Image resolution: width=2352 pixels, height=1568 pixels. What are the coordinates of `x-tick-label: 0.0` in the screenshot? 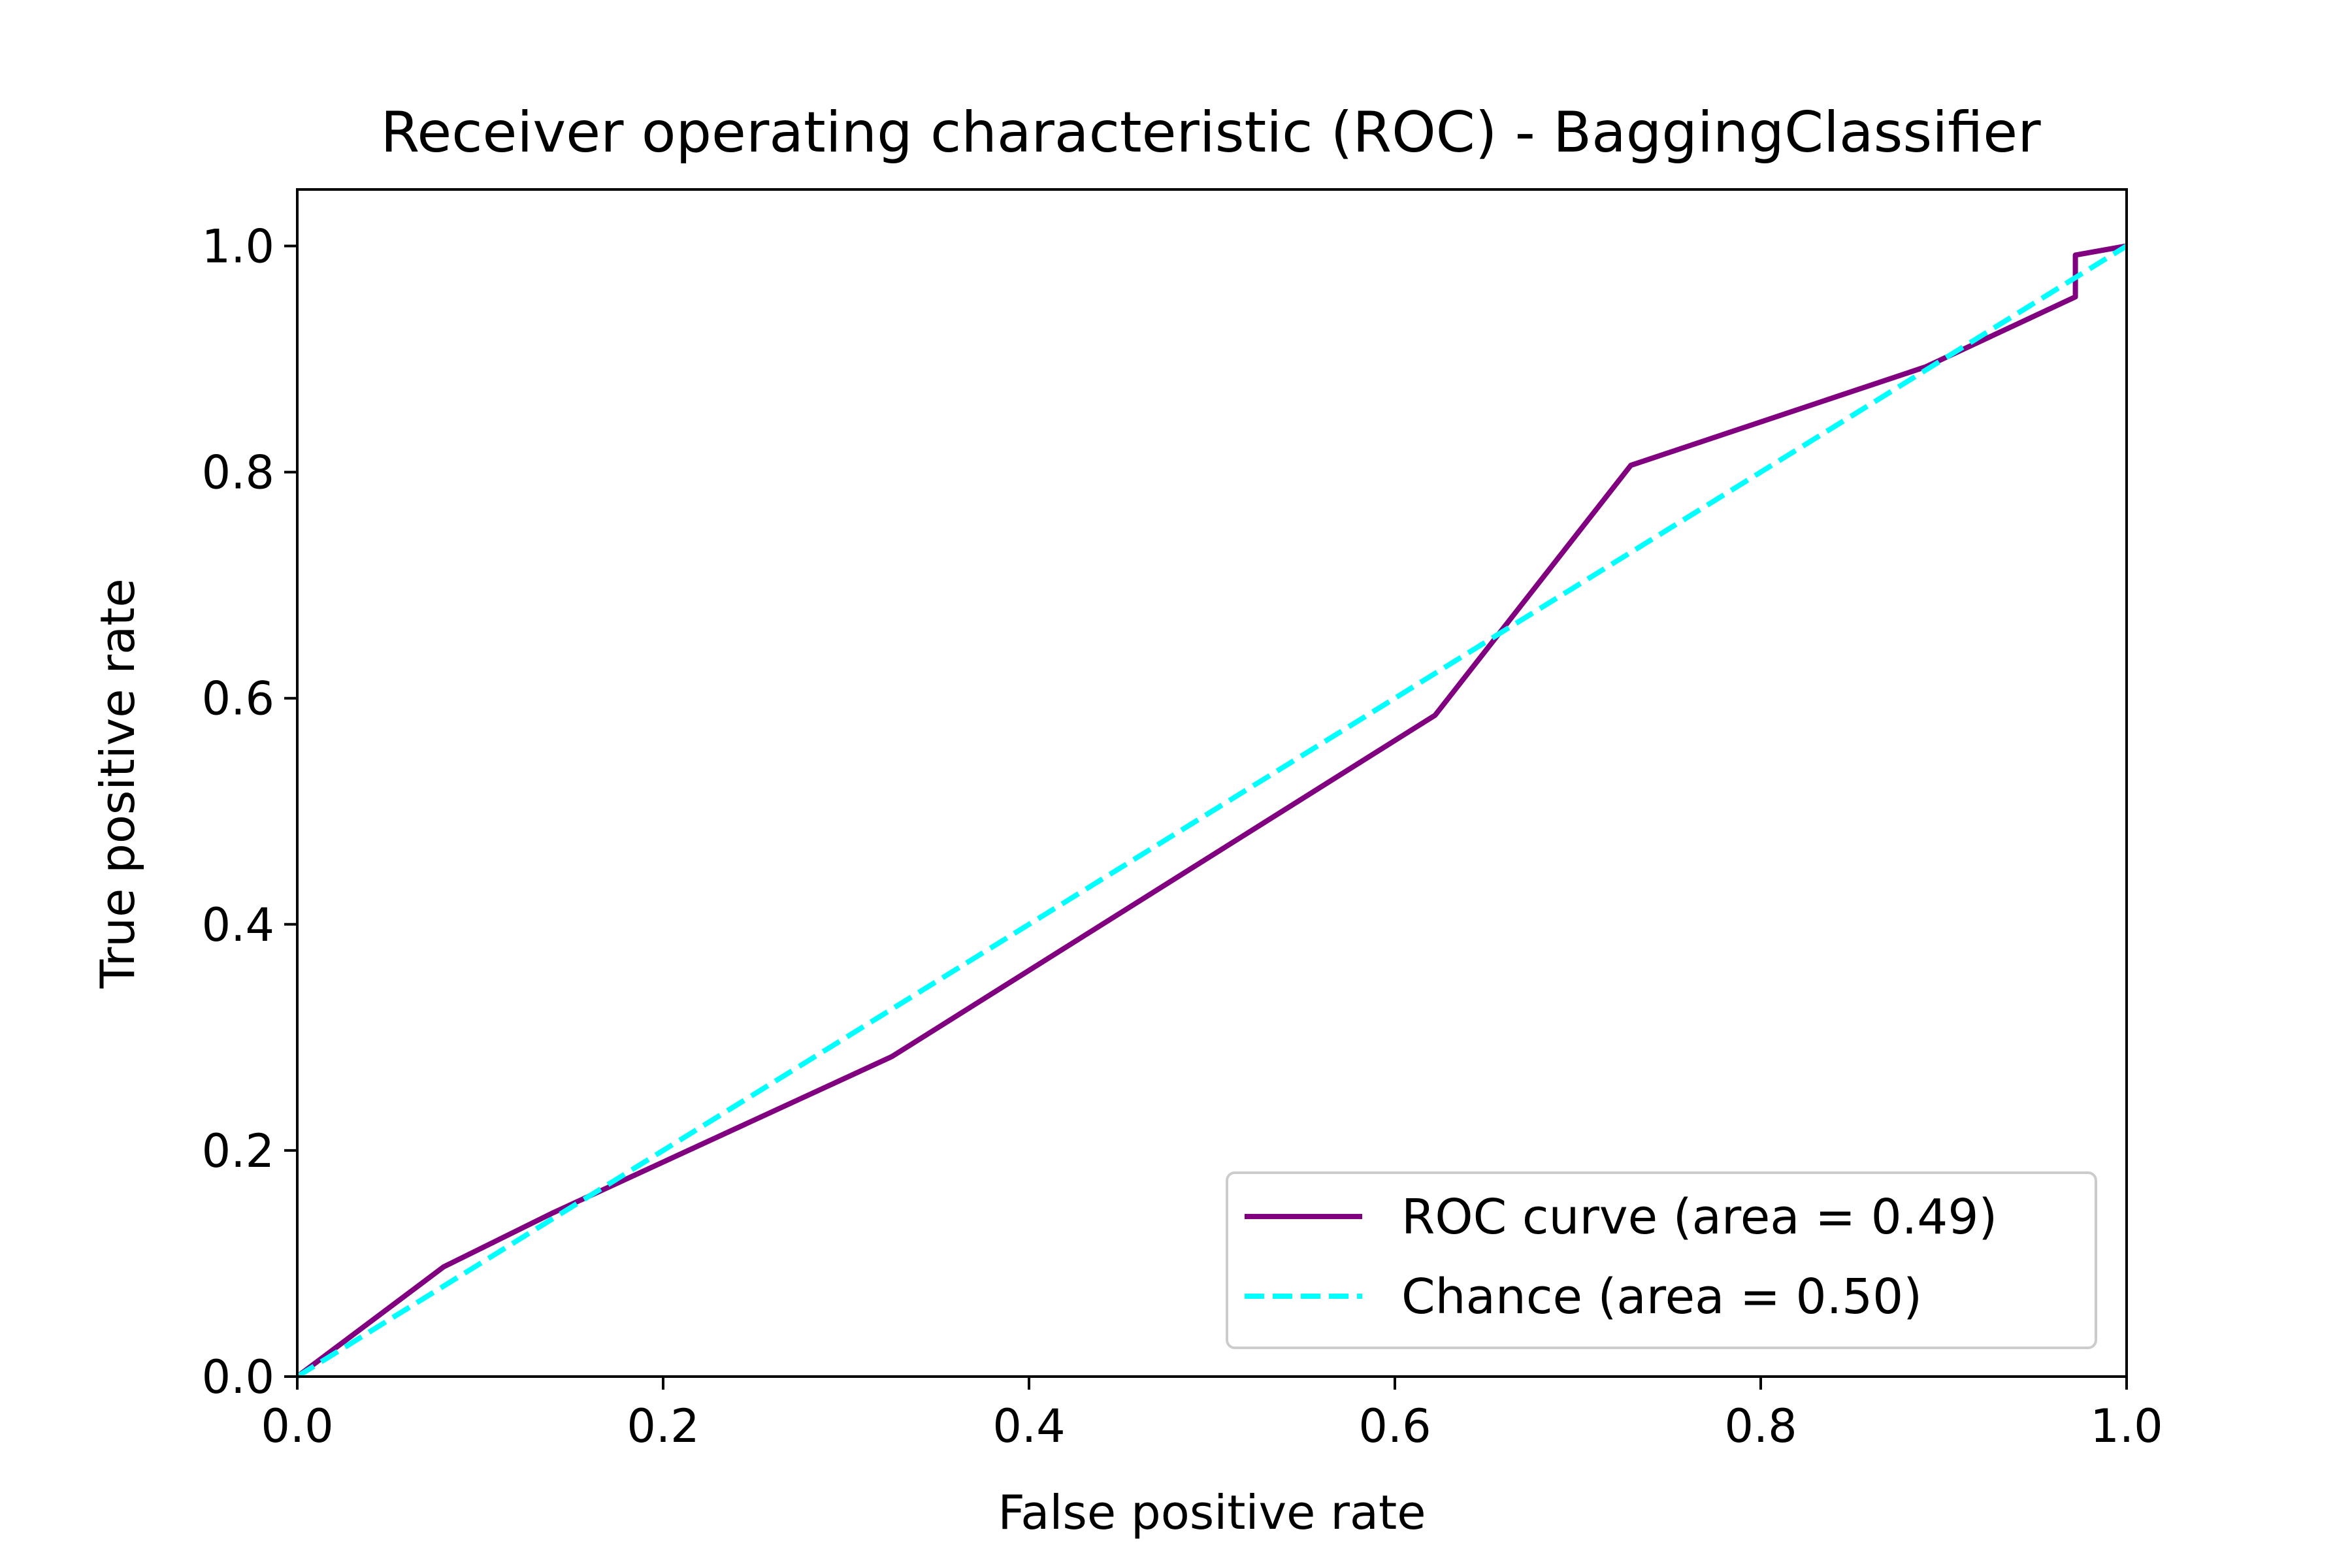 It's located at (297, 1426).